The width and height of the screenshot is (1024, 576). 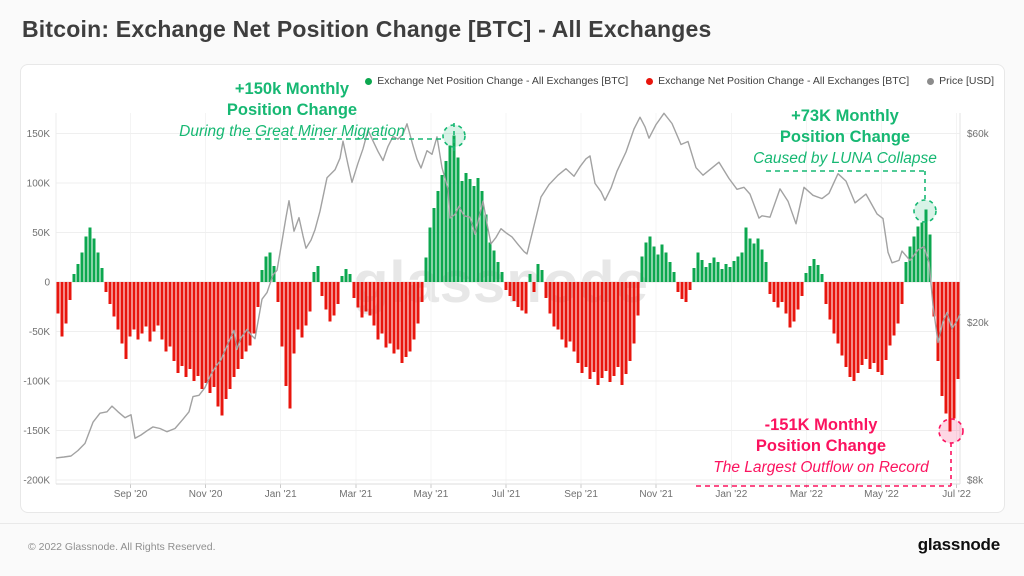 I want to click on legend-label: Price [USD], so click(x=966, y=81).